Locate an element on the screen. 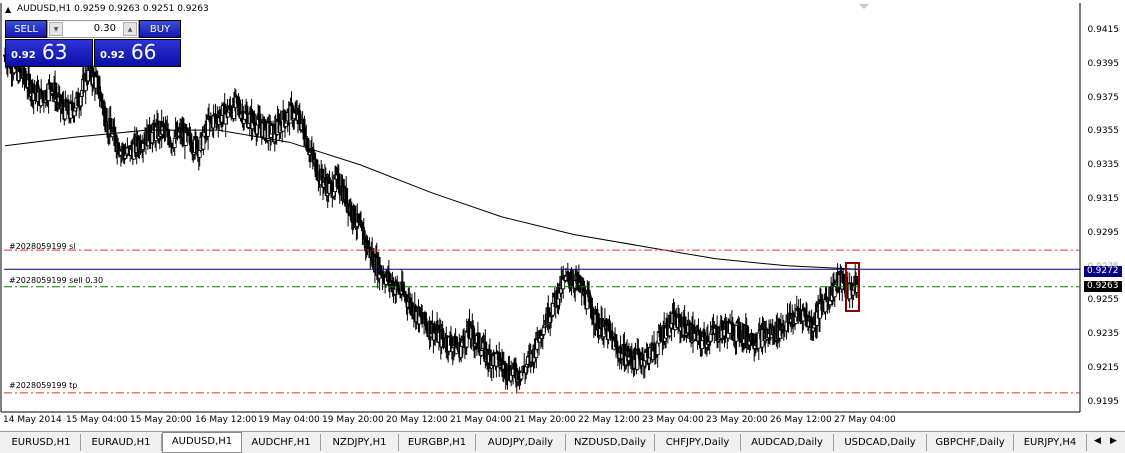  time-tick: 21 May 04:00 is located at coordinates (481, 420).